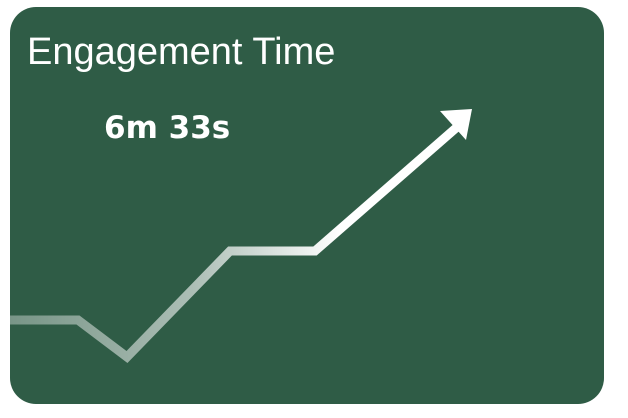 The height and width of the screenshot is (418, 628). I want to click on card-title: Engagement Time, so click(181, 52).